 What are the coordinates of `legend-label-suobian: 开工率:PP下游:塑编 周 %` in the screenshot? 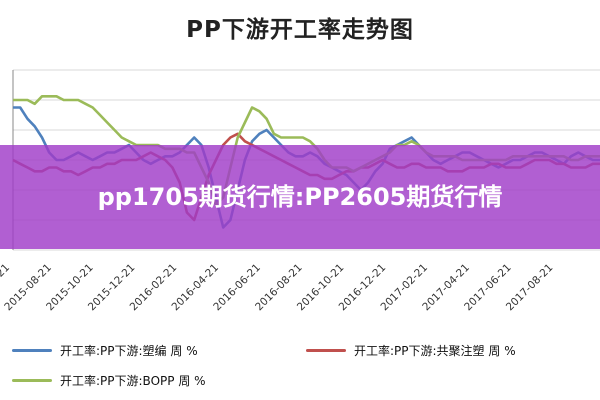 It's located at (129, 351).